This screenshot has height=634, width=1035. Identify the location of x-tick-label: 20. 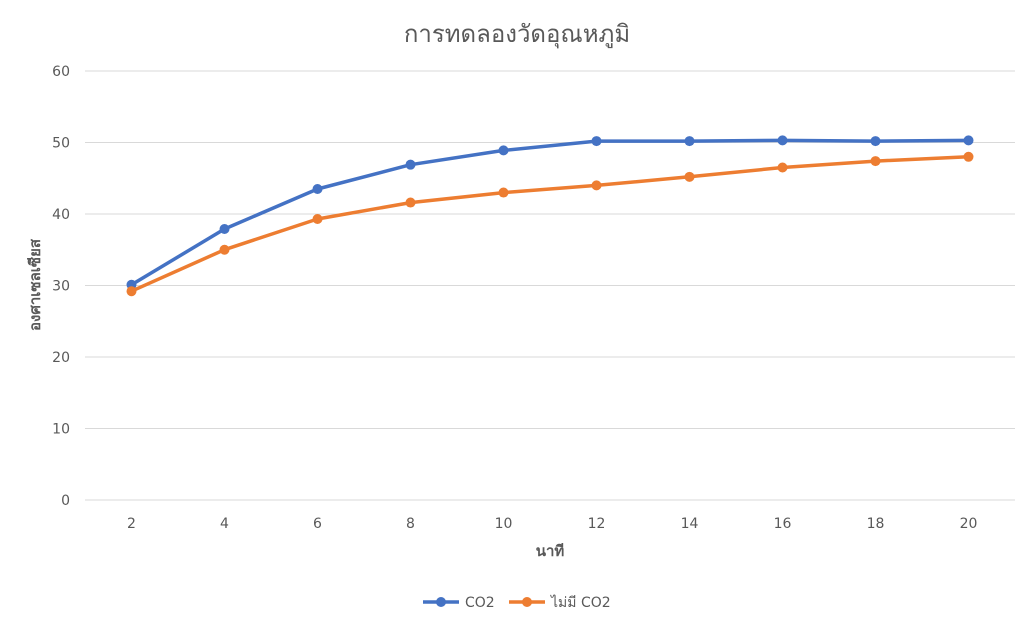
(969, 524).